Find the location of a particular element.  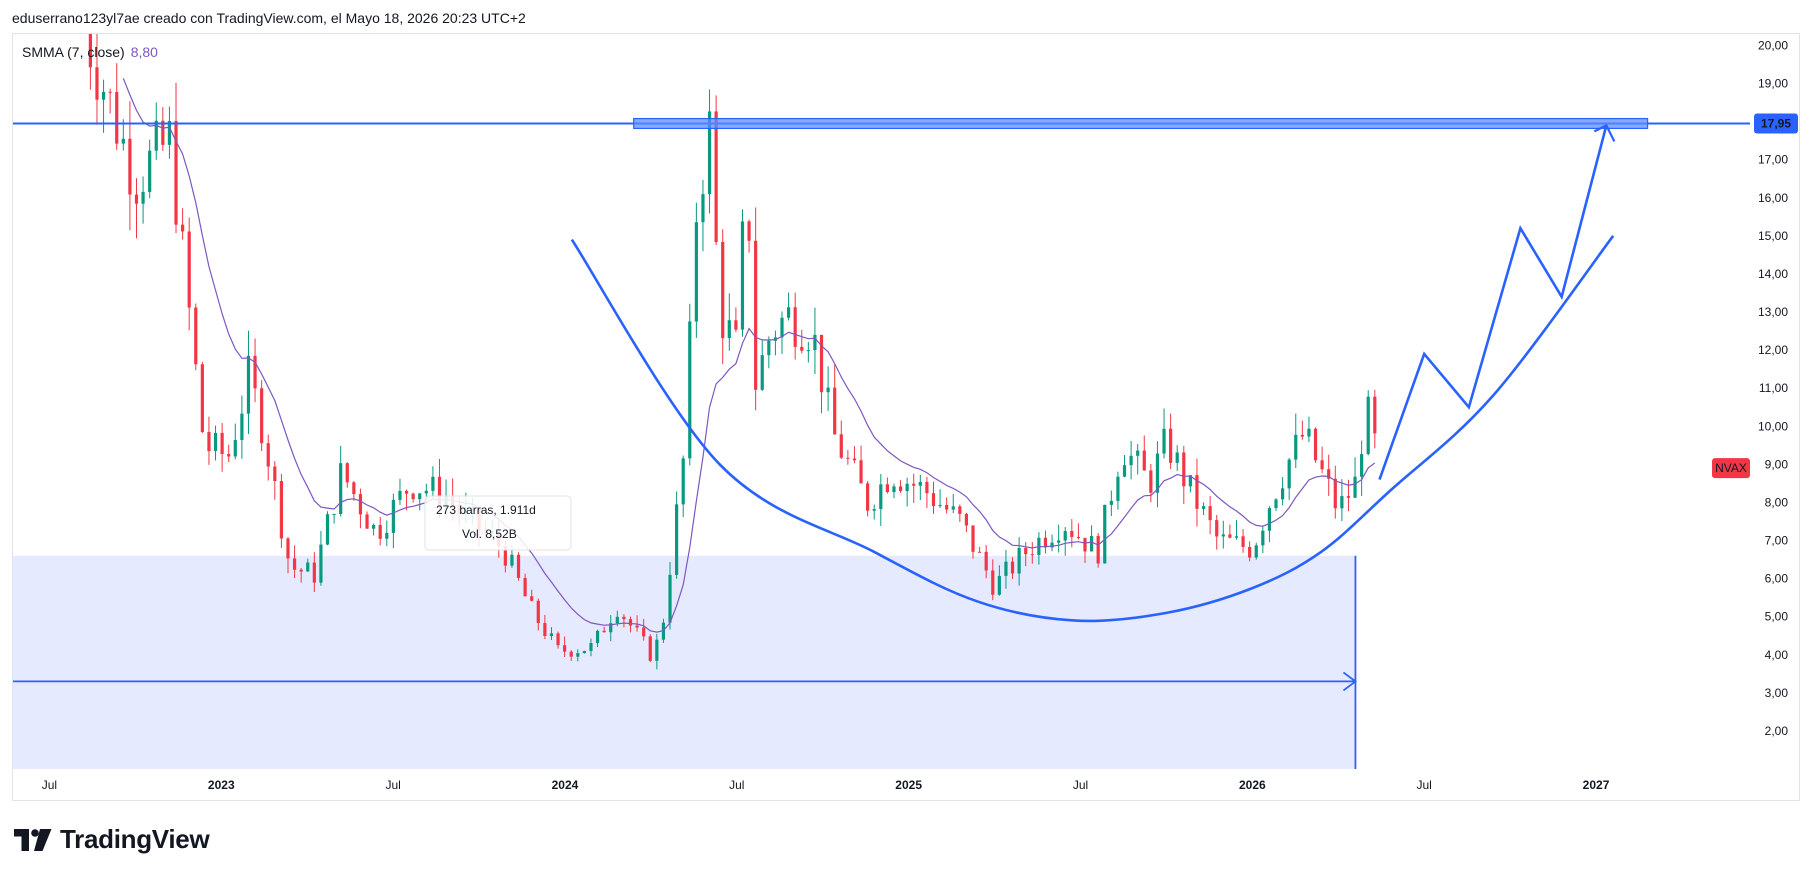

resistance-zone is located at coordinates (1141, 123).